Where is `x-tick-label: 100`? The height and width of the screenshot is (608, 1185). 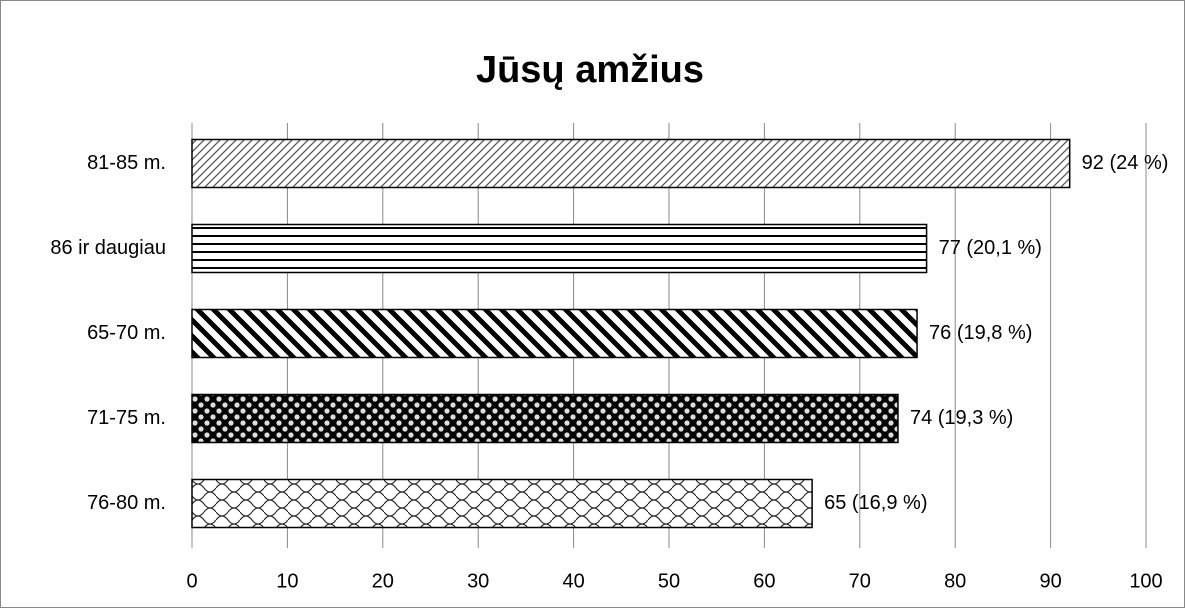 x-tick-label: 100 is located at coordinates (1145, 581).